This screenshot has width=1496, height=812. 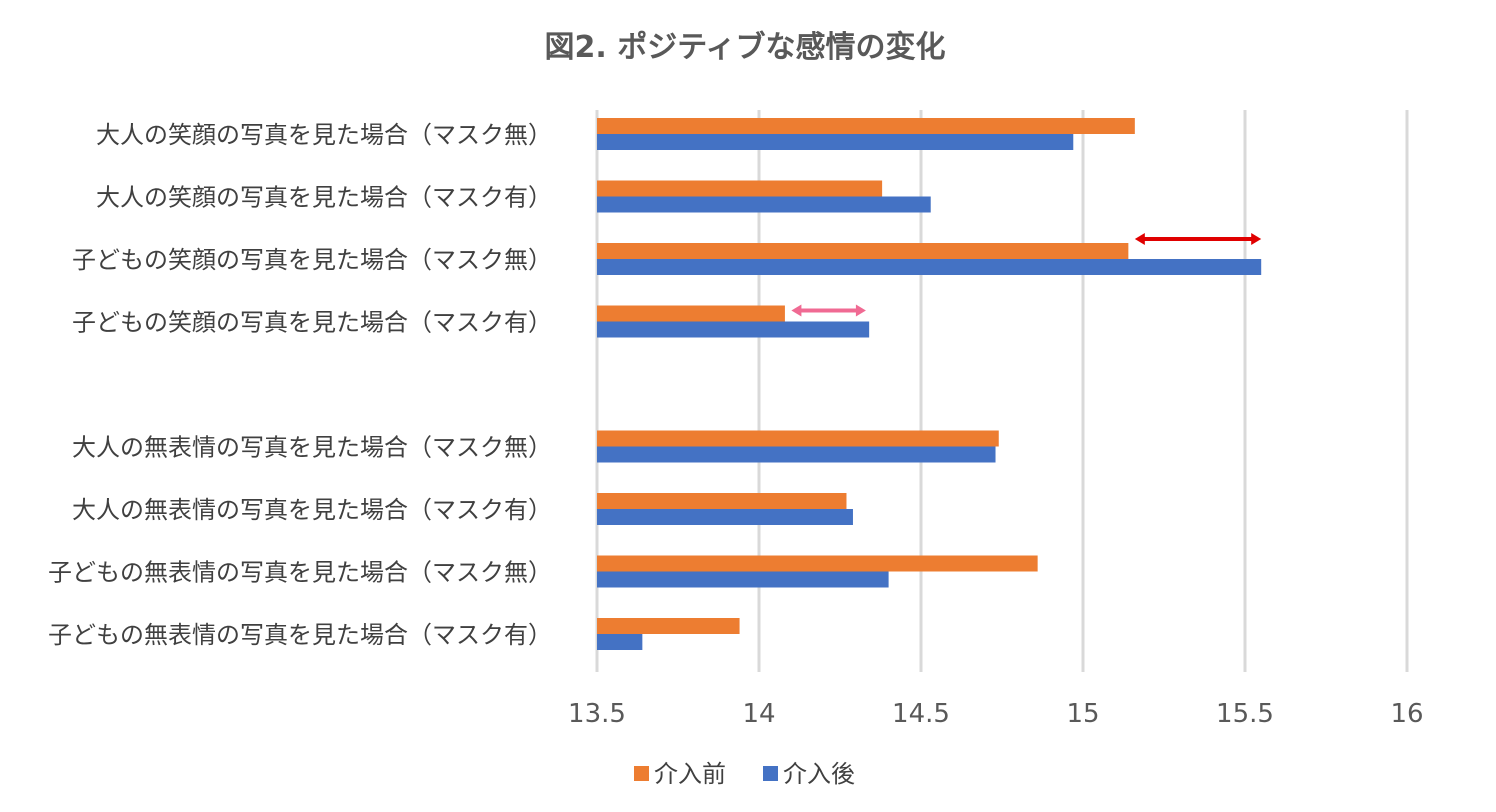 I want to click on category-label-8: 子どもの無表情の写真を見た場合（マスク有）, so click(x=300, y=635).